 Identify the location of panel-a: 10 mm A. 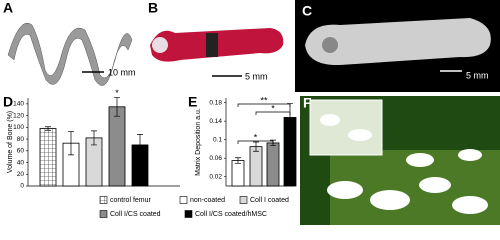
(69, 43).